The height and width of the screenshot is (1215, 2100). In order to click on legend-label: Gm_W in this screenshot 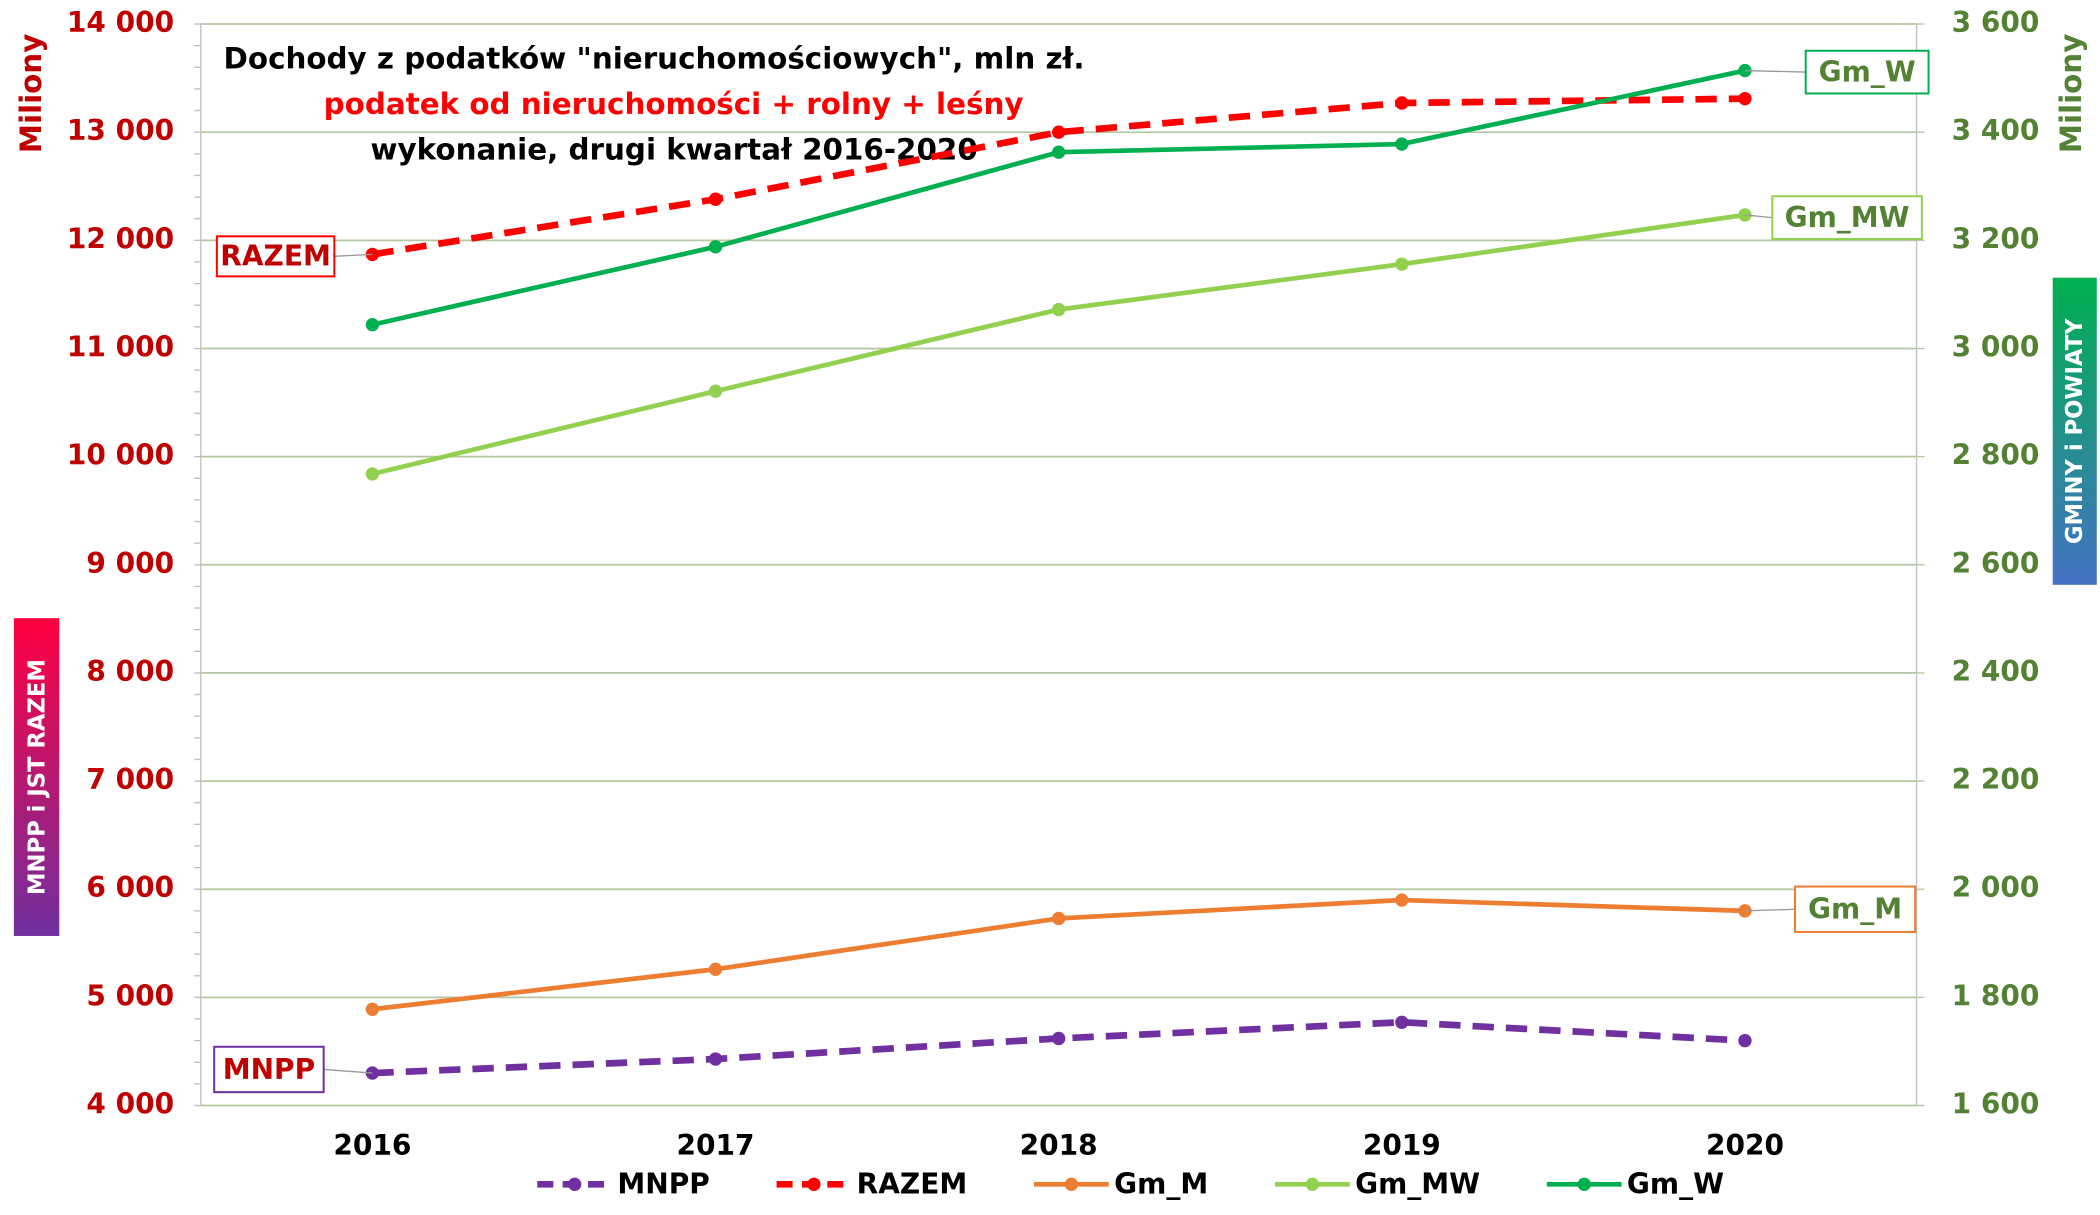, I will do `click(1675, 1184)`.